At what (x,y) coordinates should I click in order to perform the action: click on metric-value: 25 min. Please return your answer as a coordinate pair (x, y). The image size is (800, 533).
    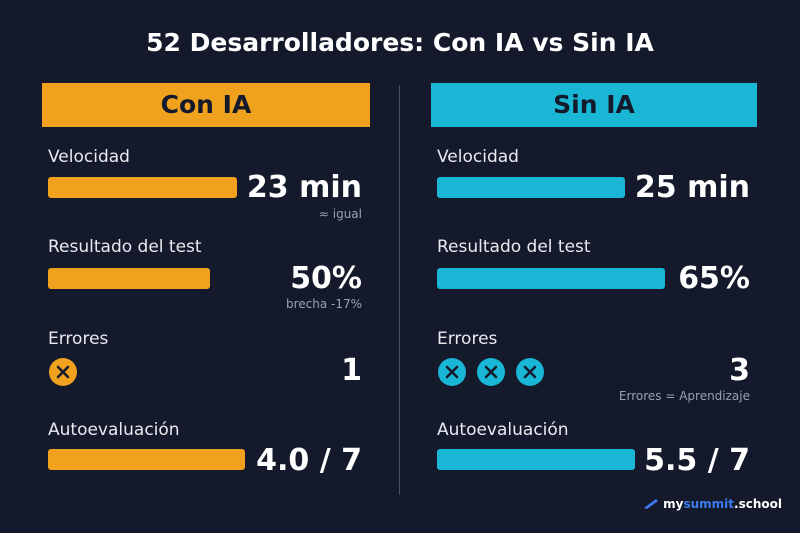
    Looking at the image, I should click on (692, 187).